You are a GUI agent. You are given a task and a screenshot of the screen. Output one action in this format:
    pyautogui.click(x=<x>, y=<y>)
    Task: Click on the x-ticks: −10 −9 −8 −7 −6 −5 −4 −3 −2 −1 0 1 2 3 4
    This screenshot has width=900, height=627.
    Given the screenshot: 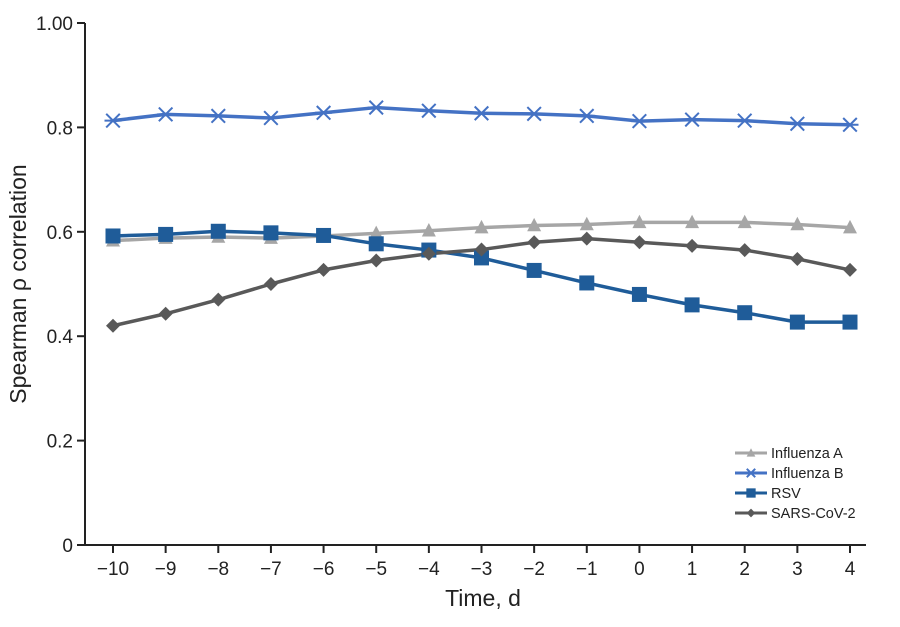 What is the action you would take?
    pyautogui.click(x=476, y=562)
    